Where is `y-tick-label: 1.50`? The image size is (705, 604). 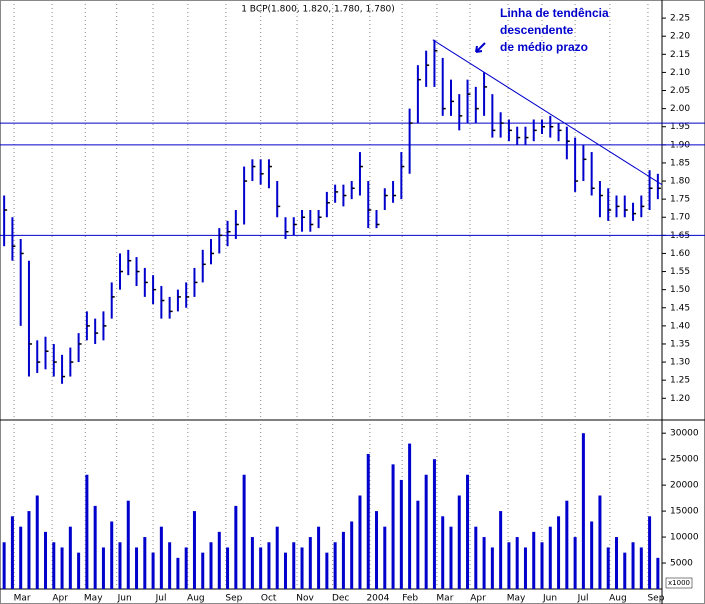
y-tick-label: 1.50 is located at coordinates (680, 290).